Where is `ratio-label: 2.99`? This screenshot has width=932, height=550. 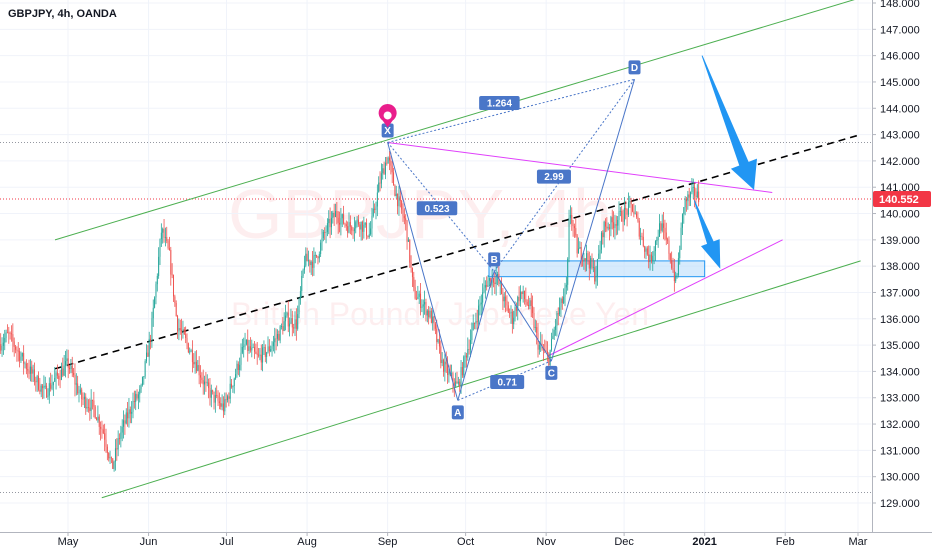
ratio-label: 2.99 is located at coordinates (554, 177).